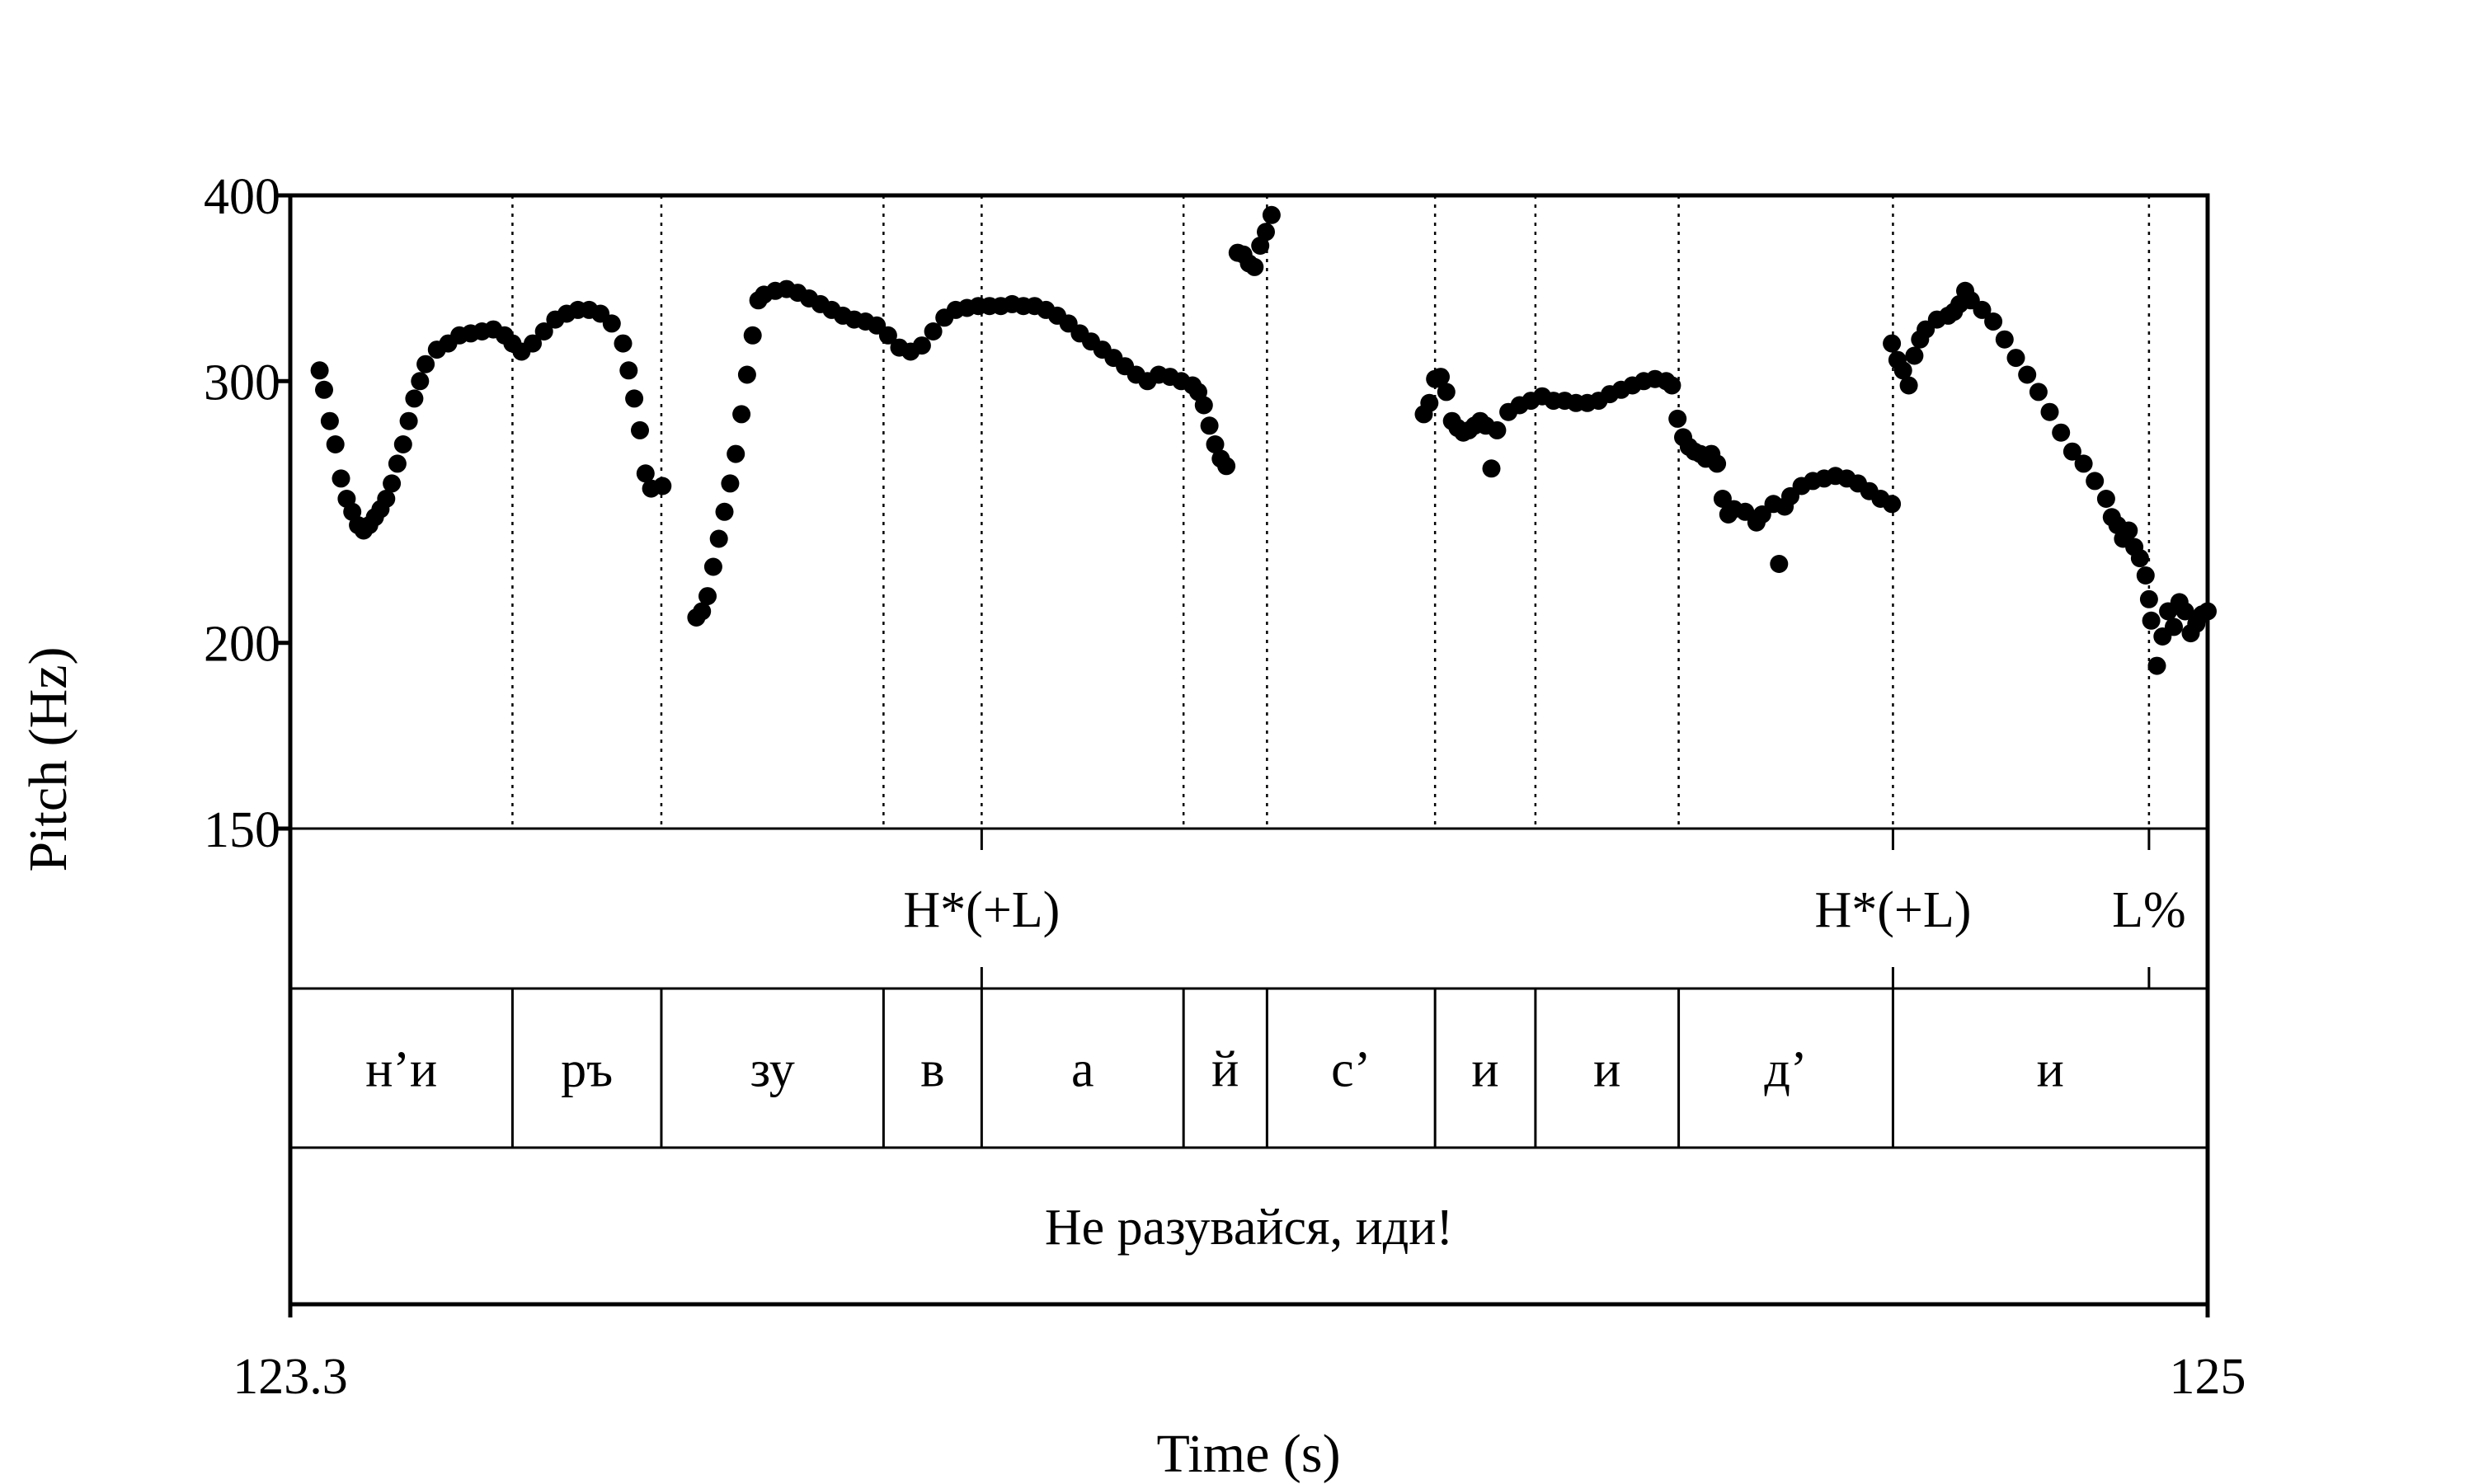 This screenshot has width=2474, height=1484. I want to click on sentence-label: Не разувайся, иди!, so click(1249, 1228).